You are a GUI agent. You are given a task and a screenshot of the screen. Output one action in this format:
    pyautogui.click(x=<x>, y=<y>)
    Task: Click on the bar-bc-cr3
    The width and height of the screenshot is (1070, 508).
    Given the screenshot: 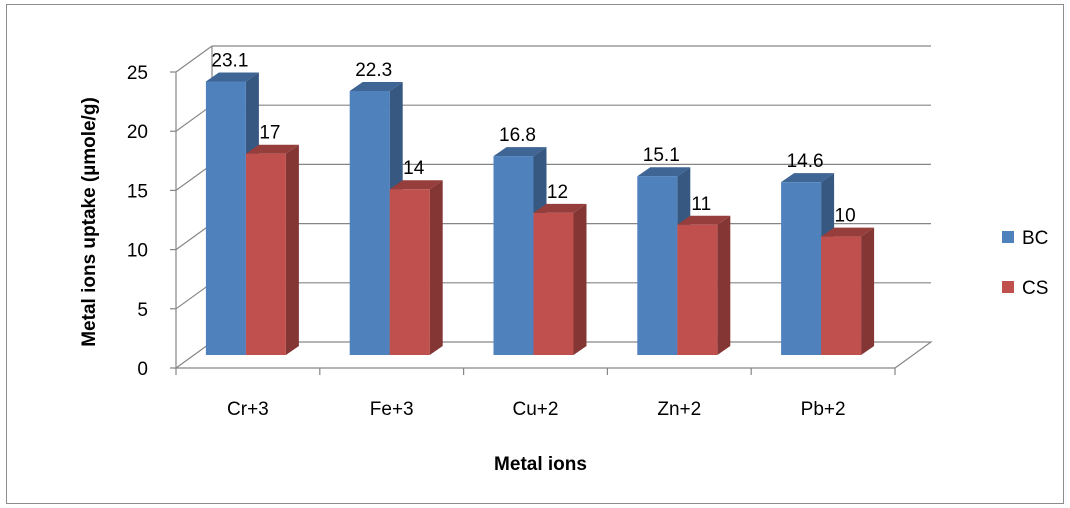 What is the action you would take?
    pyautogui.click(x=225, y=218)
    